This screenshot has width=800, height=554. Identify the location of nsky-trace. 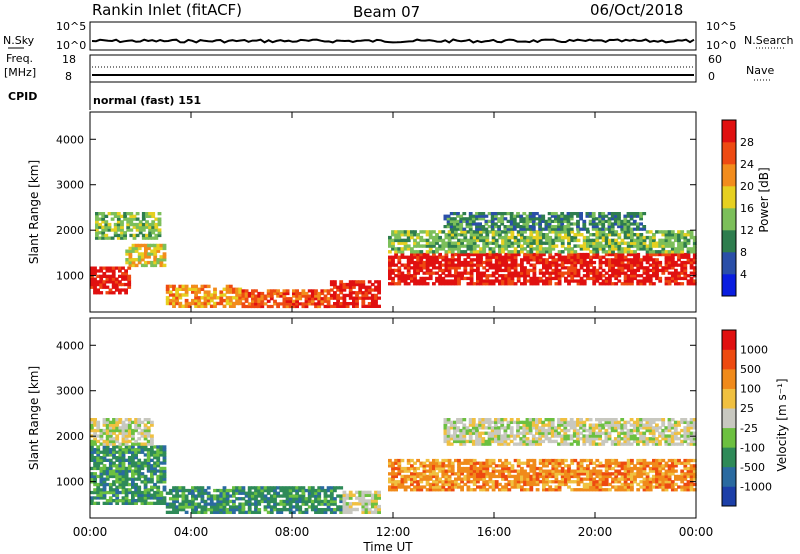
(393, 41).